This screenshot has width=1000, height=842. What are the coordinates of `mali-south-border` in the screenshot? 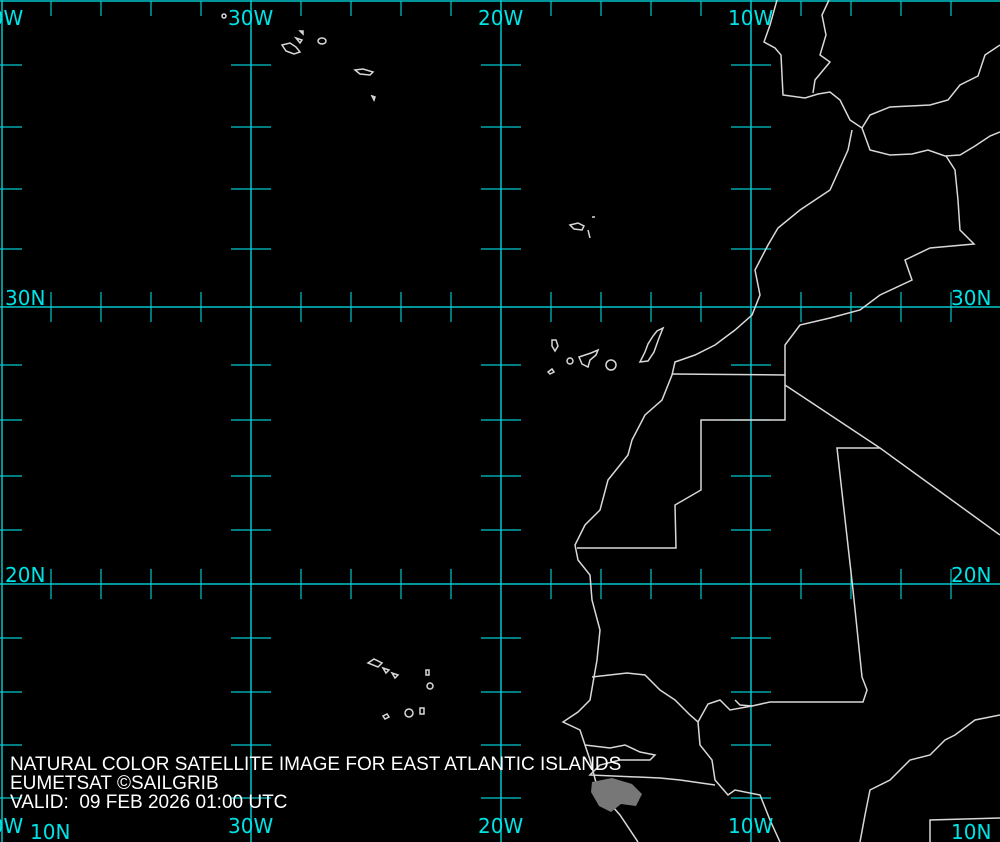 It's located at (929, 778).